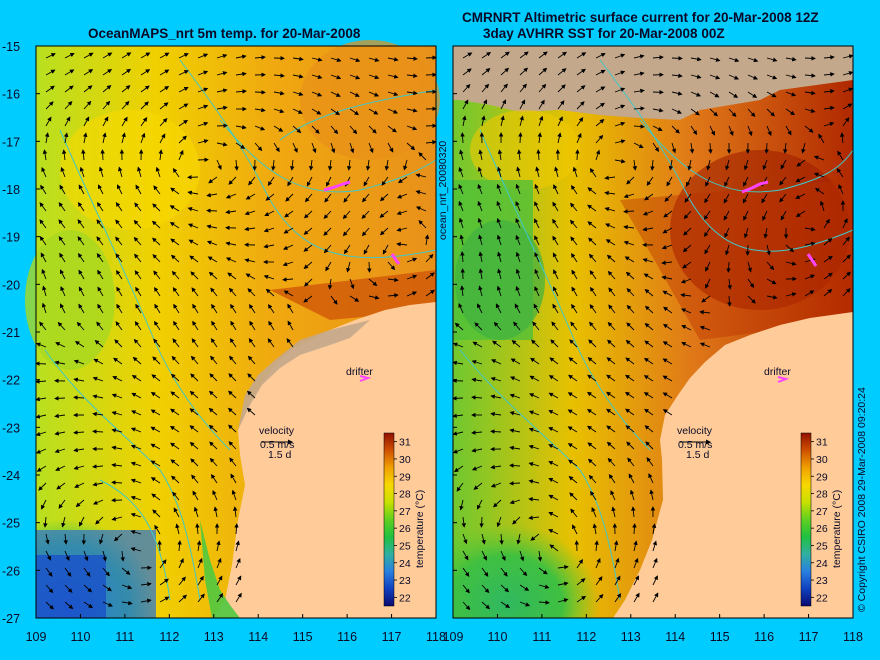 This screenshot has height=660, width=880. What do you see at coordinates (277, 431) in the screenshot?
I see `left-velocity-label: velocity` at bounding box center [277, 431].